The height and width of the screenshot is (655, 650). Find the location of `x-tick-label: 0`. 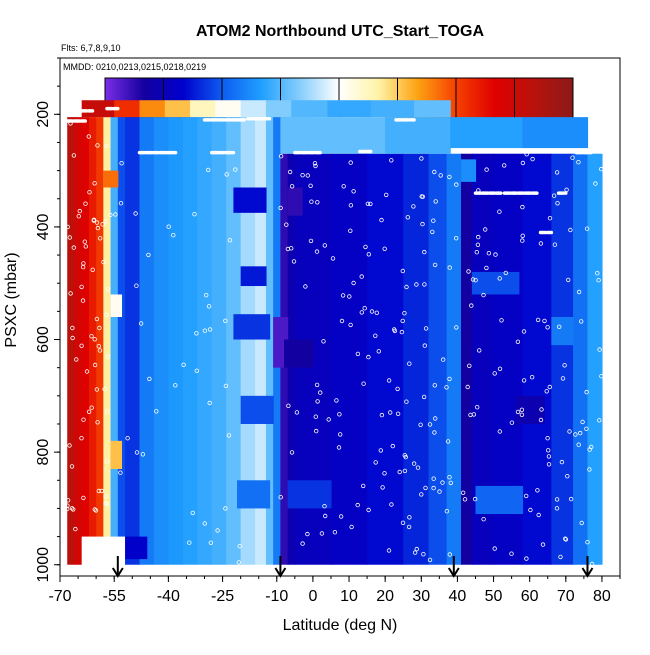

x-tick-label: 0 is located at coordinates (312, 596).